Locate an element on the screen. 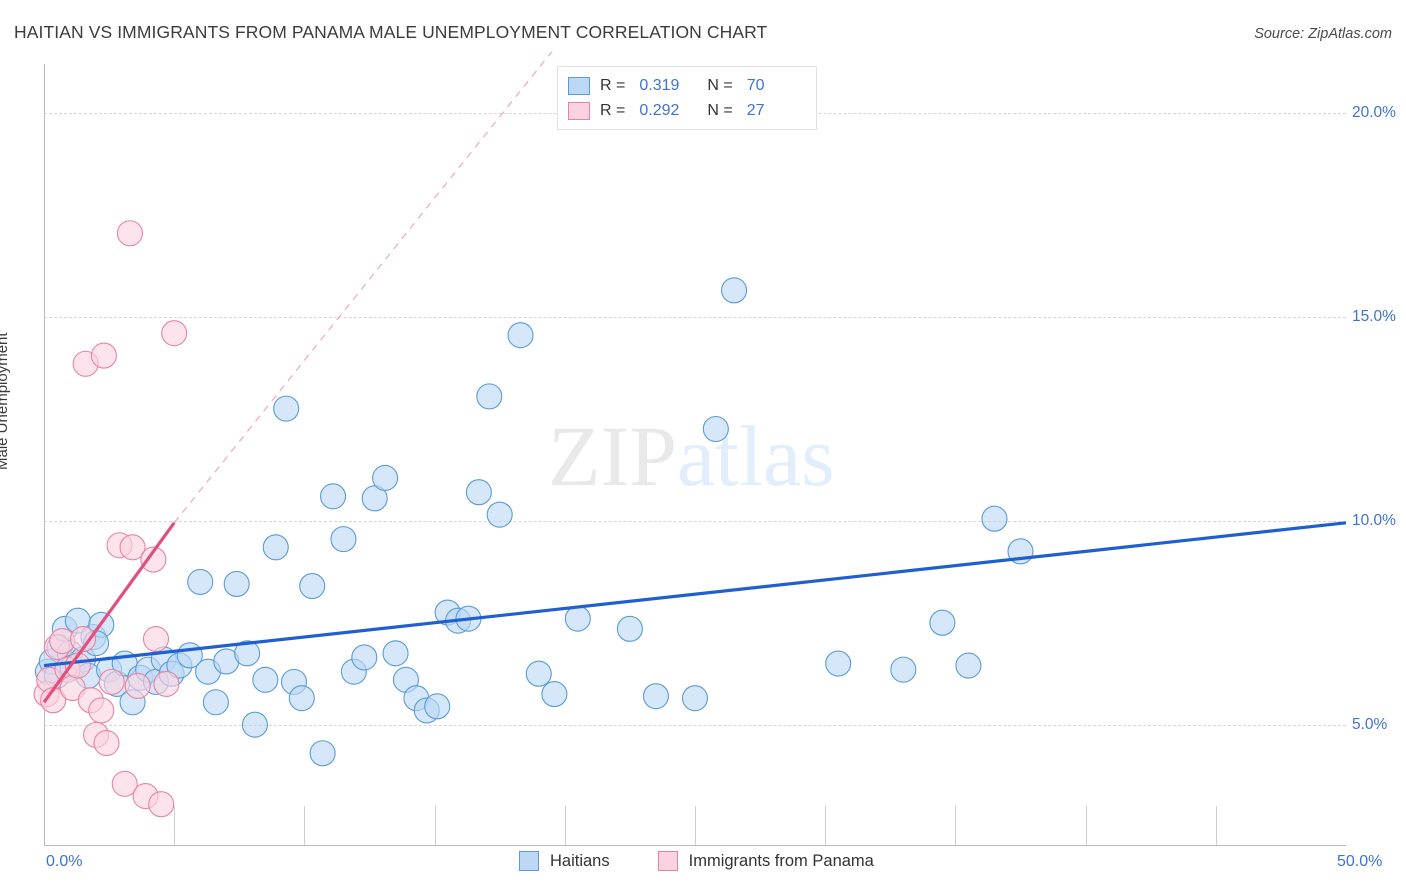 This screenshot has height=892, width=1406. stats-r-value-pink: 0.292 is located at coordinates (659, 110).